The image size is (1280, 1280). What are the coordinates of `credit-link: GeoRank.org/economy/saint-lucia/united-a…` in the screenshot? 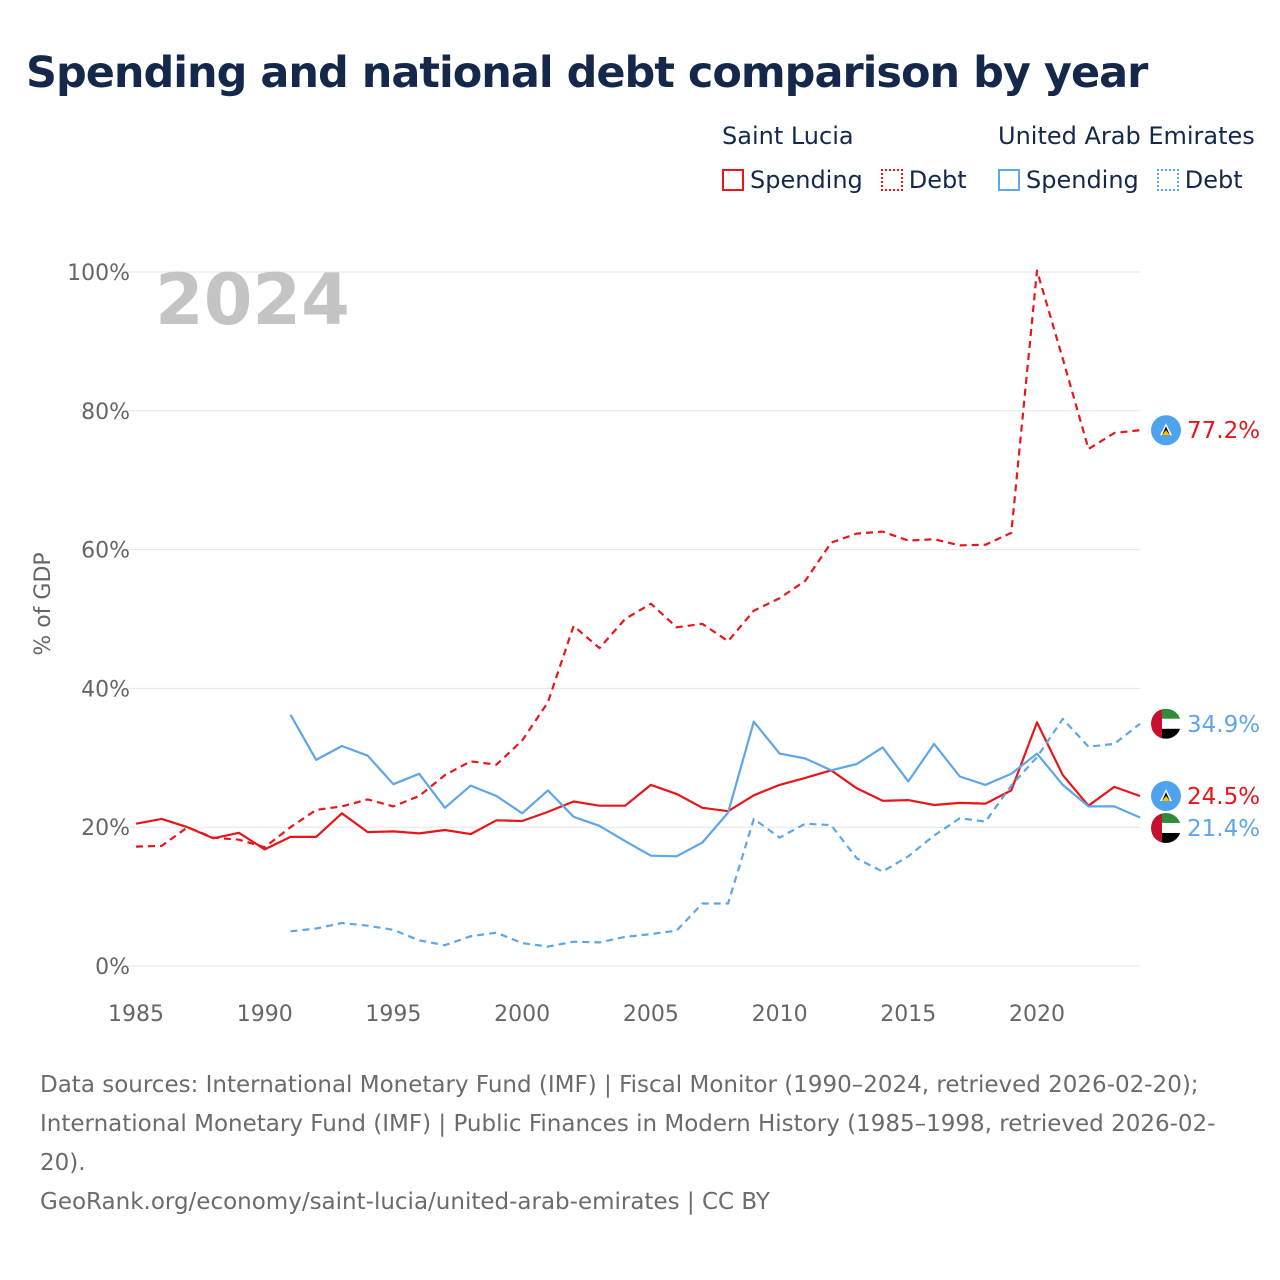 It's located at (405, 1202).